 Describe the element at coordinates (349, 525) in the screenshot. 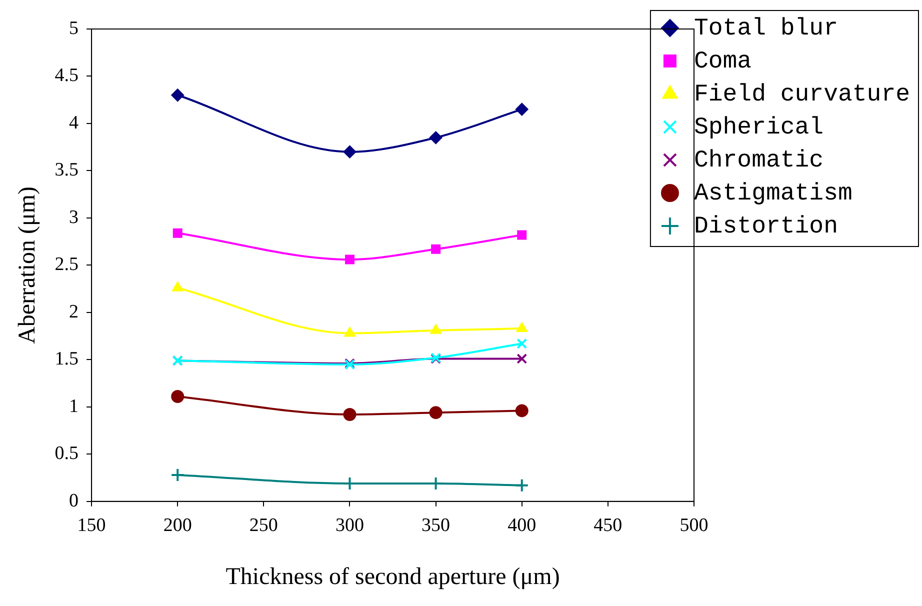

I see `x-tick-label: 300` at that location.